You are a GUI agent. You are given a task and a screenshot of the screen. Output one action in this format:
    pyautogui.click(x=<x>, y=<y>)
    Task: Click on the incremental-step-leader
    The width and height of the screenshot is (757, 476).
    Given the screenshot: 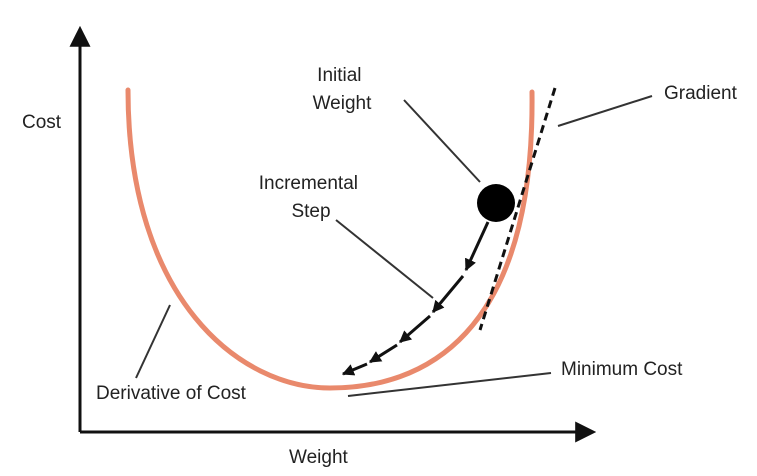 What is the action you would take?
    pyautogui.click(x=384, y=259)
    